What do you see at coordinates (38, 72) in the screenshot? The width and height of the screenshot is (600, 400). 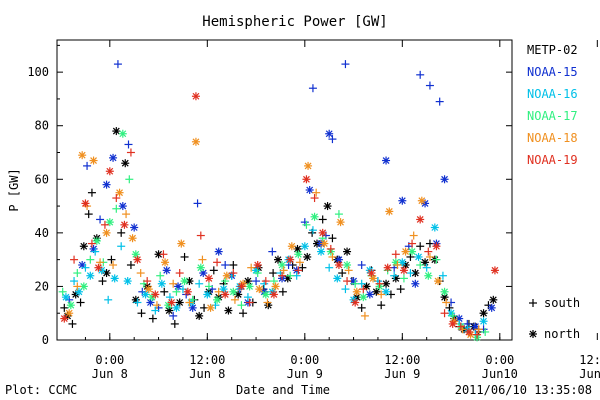 I see `y-tick-label: 100` at bounding box center [38, 72].